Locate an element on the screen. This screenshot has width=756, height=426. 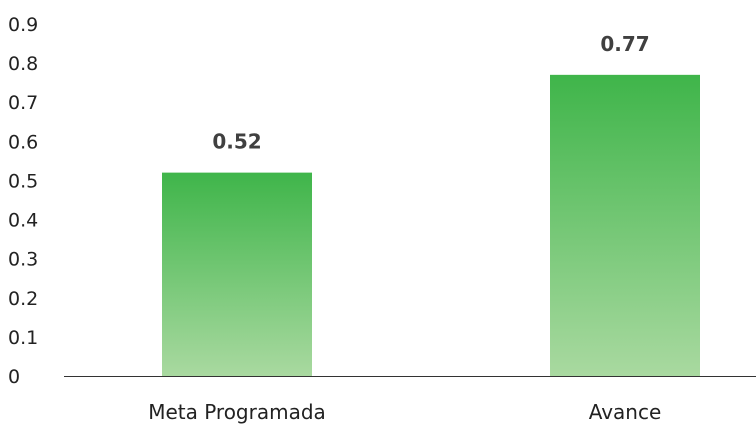
y-tick-label: 0 is located at coordinates (14, 377).